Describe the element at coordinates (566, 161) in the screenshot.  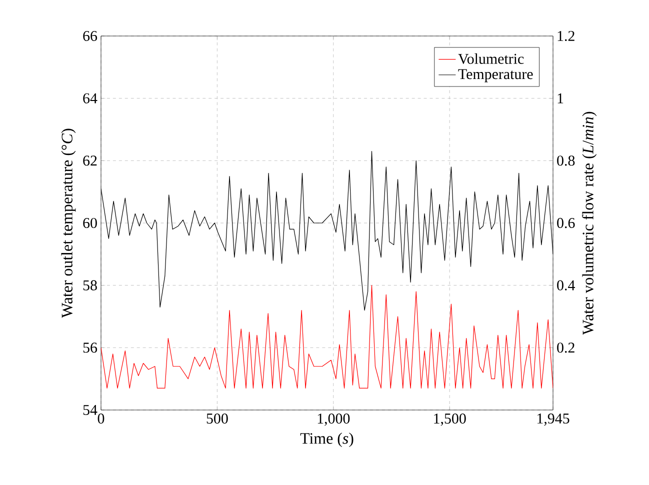
I see `y2-tick-label: 0.8` at that location.